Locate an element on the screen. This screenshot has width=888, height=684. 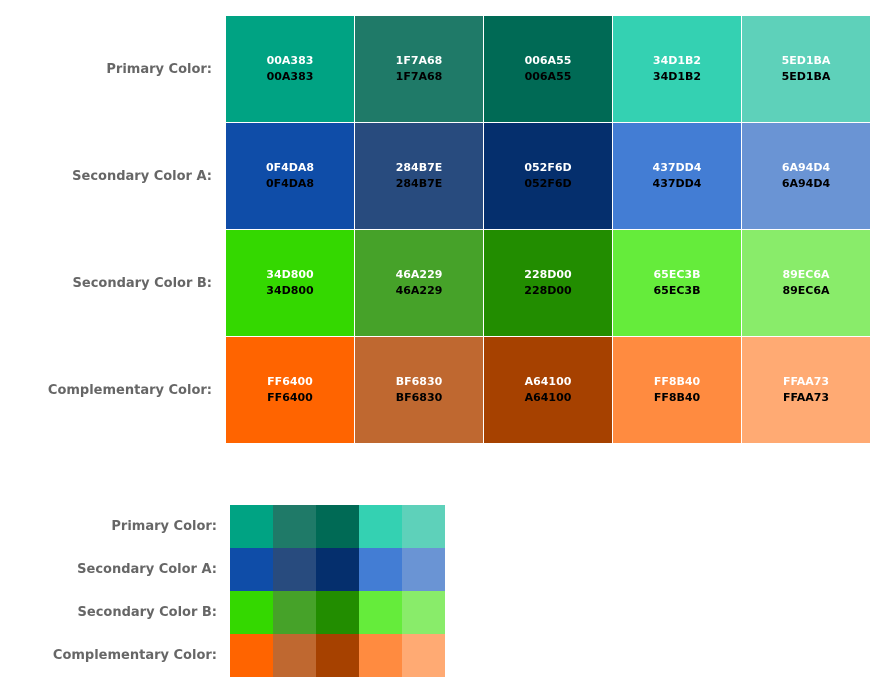
hex-code-light: 0F4DA8 is located at coordinates (290, 167).